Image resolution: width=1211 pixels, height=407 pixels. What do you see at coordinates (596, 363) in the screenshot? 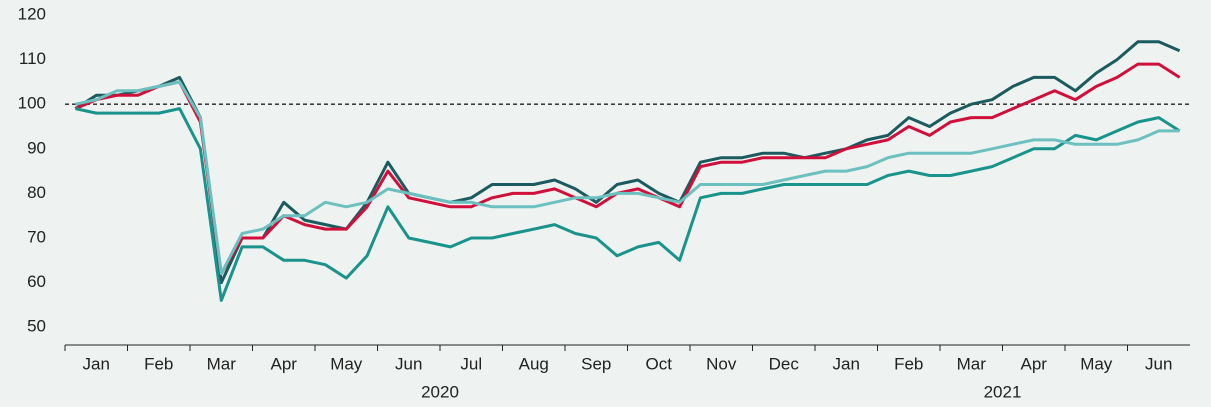
I see `x-tick-label: Sep` at bounding box center [596, 363].